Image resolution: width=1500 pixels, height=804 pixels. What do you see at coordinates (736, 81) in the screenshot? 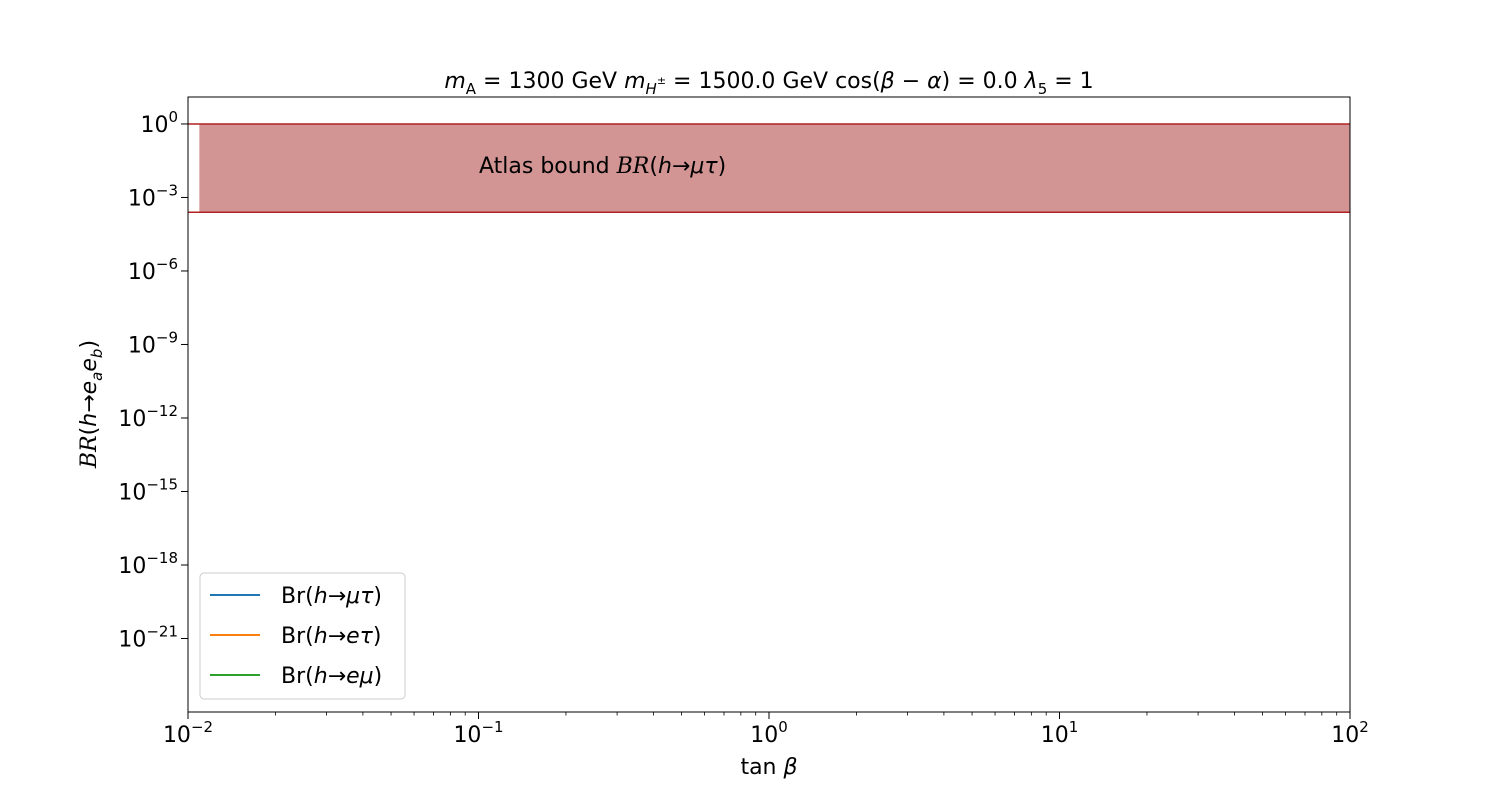
I see `title-mh-value: 1500.0` at bounding box center [736, 81].